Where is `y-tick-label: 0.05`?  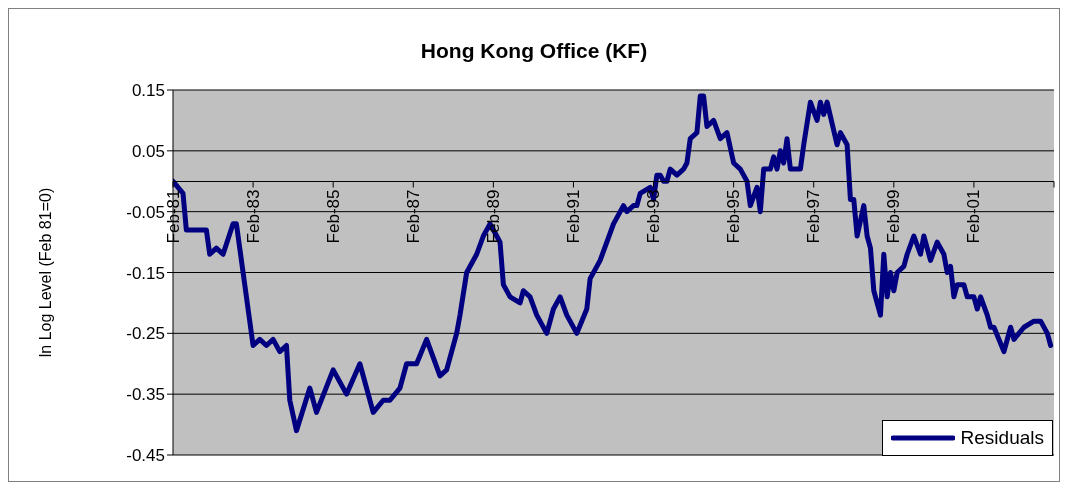 y-tick-label: 0.05 is located at coordinates (148, 151).